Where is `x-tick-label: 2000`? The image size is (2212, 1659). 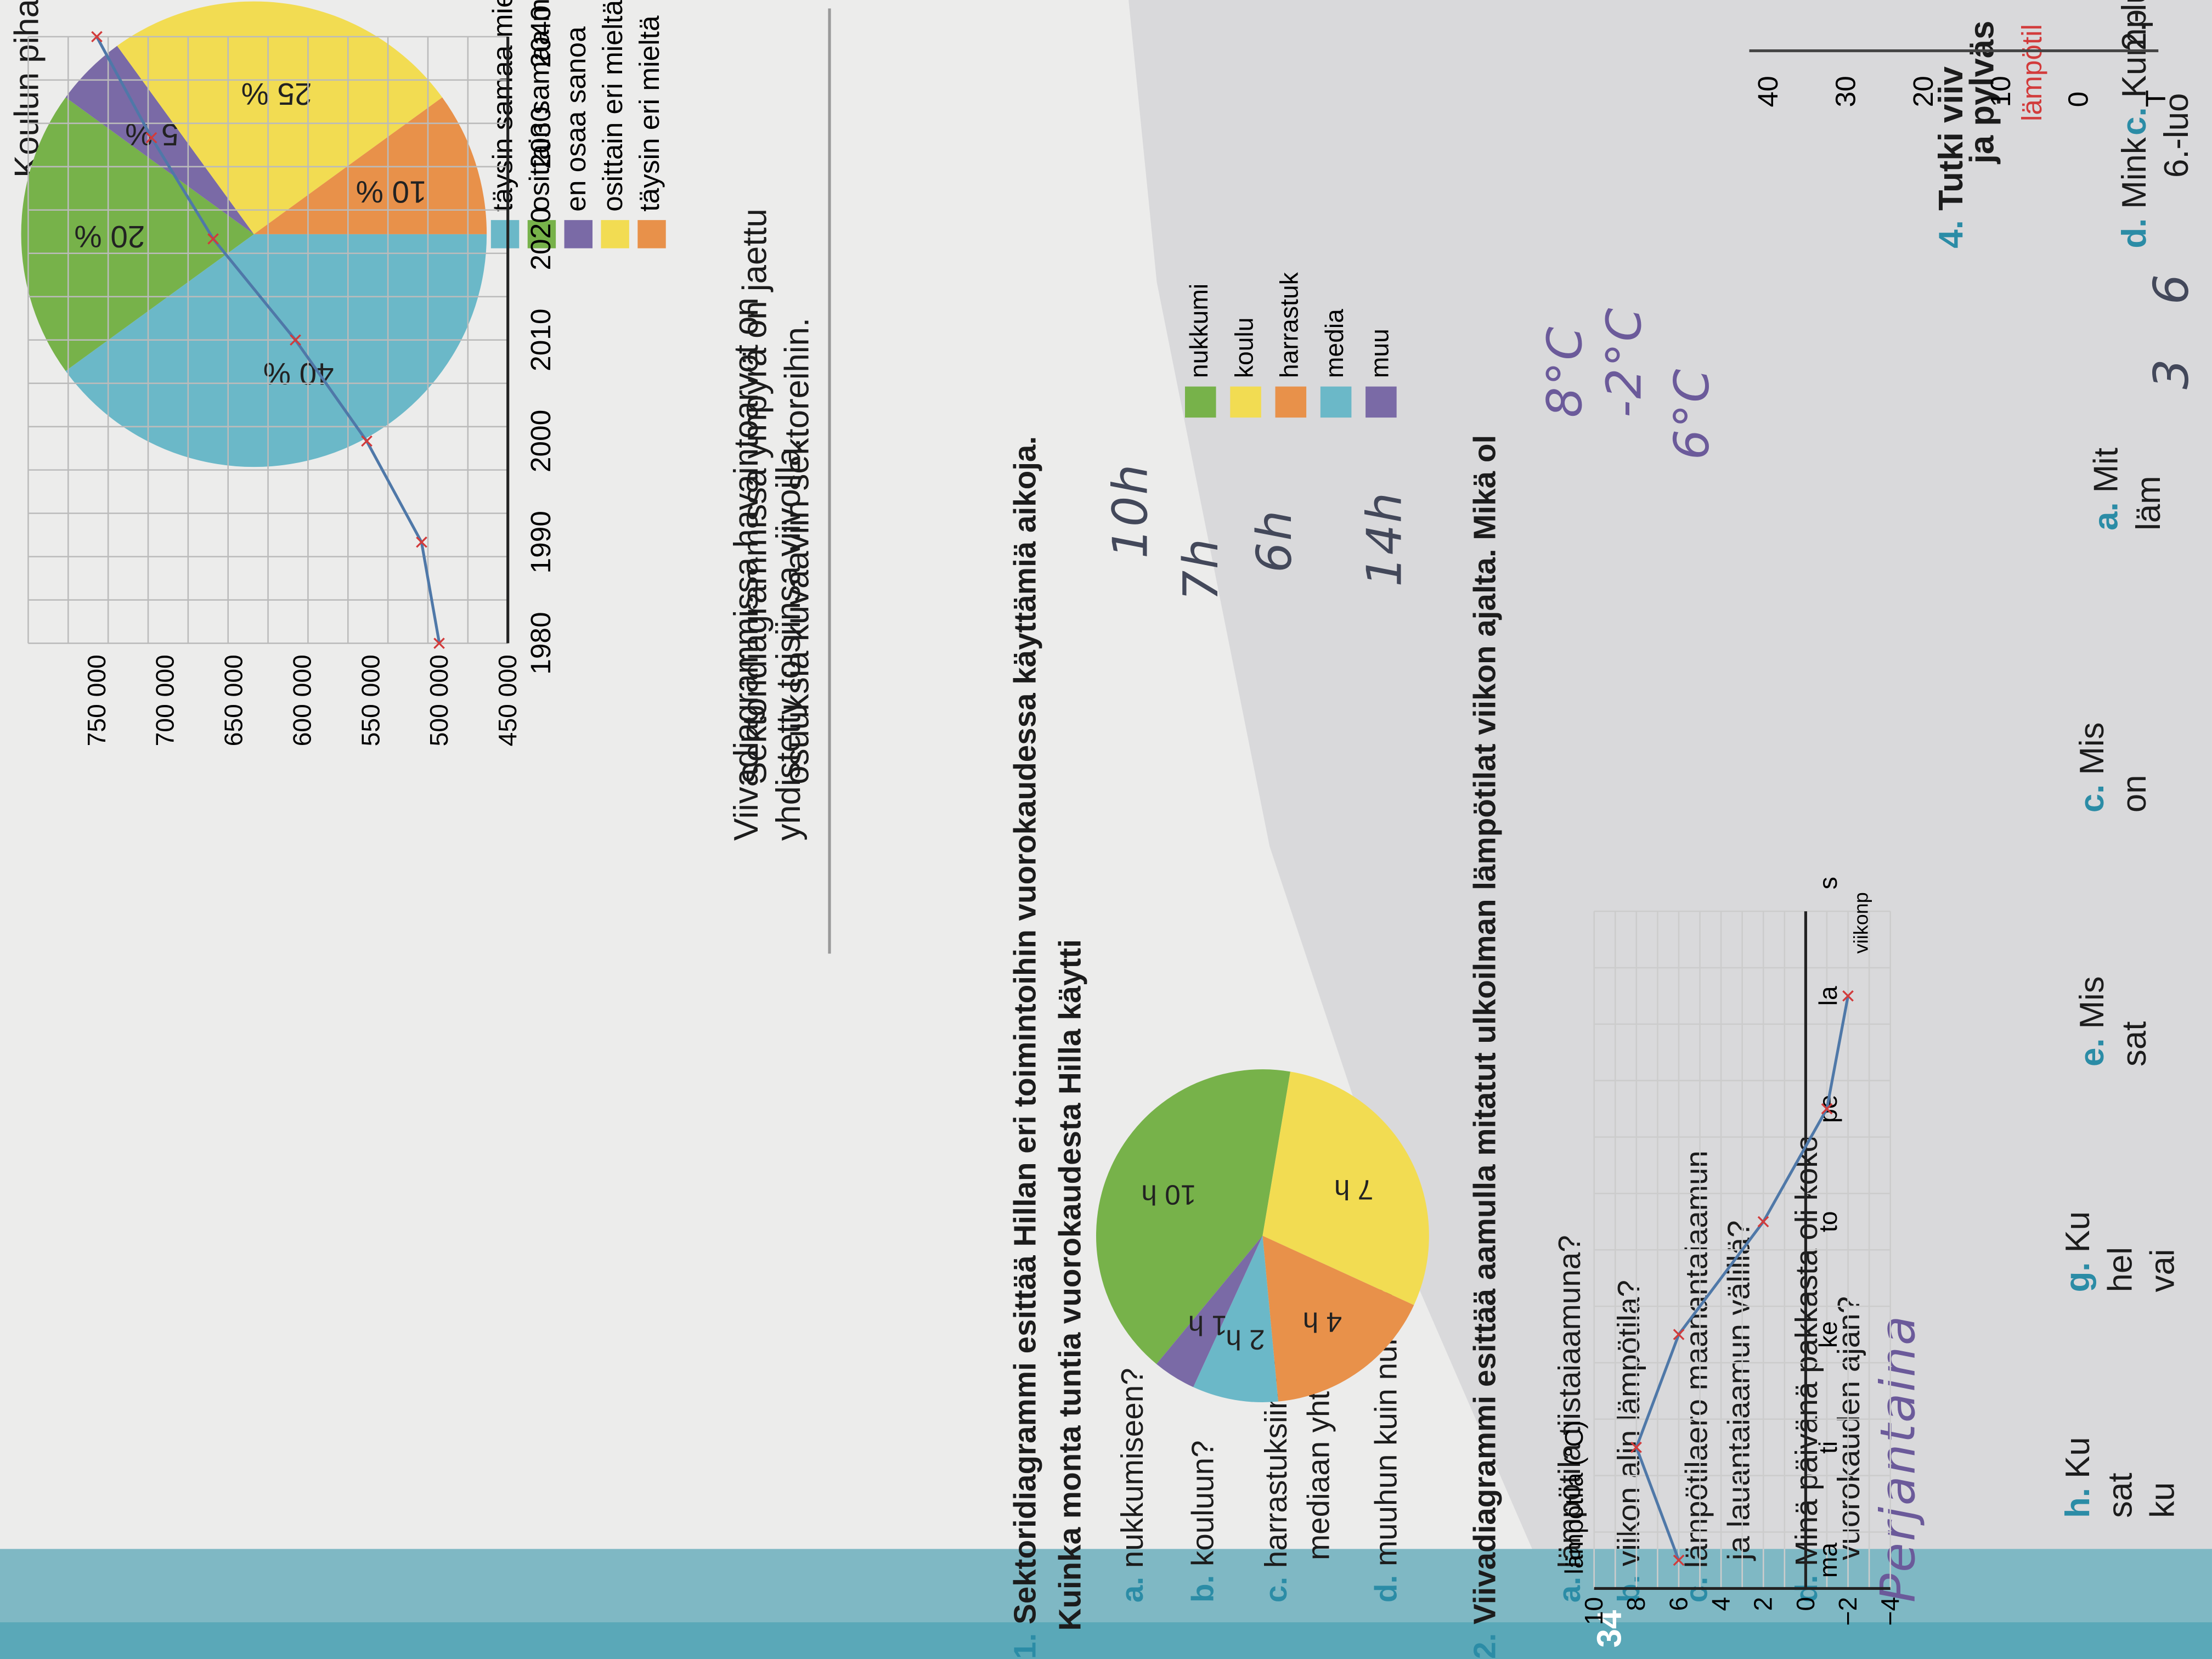
x-tick-label: 2000 is located at coordinates (540, 441).